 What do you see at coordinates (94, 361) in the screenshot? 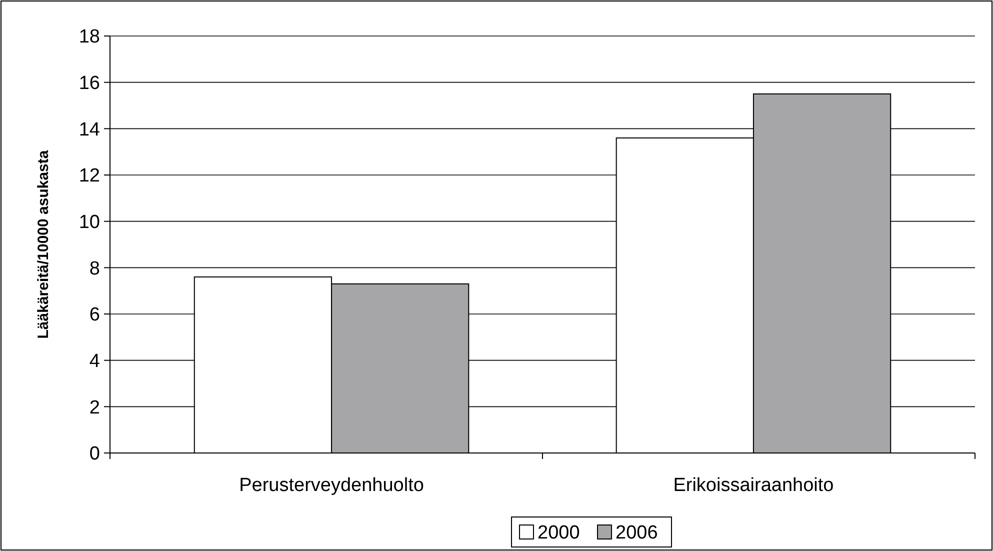
I see `y-tick-label: 4` at bounding box center [94, 361].